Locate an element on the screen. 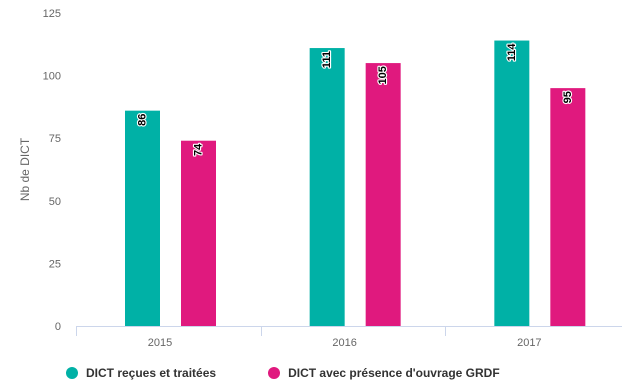 The height and width of the screenshot is (389, 622). y-tick-label: 25 is located at coordinates (55, 264).